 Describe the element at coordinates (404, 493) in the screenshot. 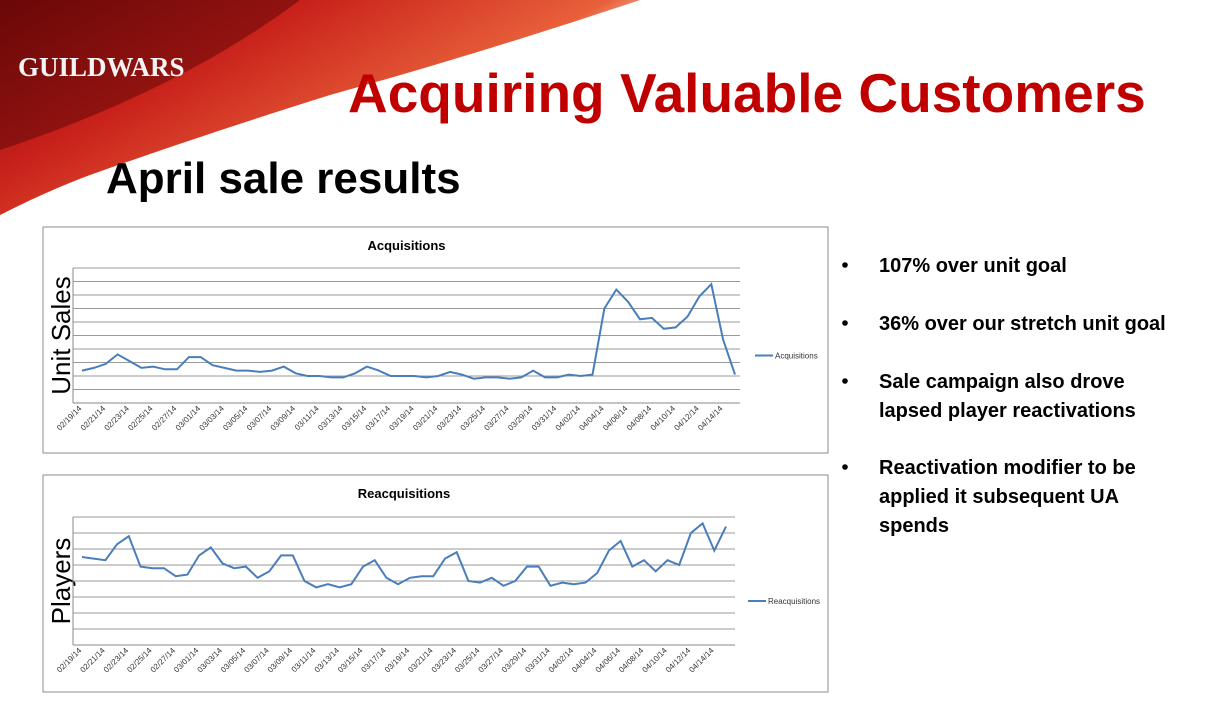

I see `chart-title: Reacquisitions` at that location.